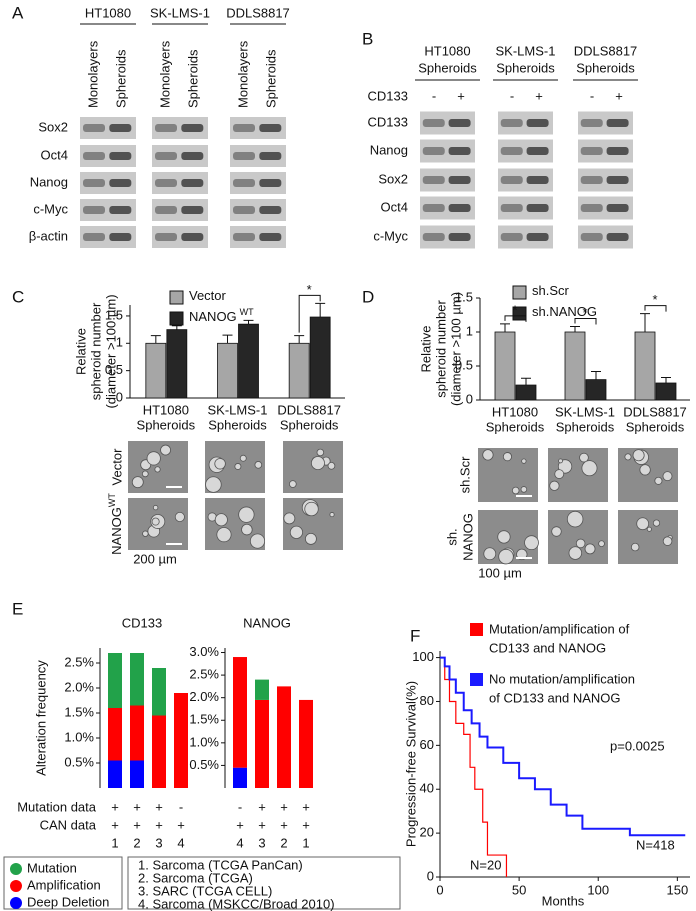  Describe the element at coordinates (116, 531) in the screenshot. I see `row-text: NANOG` at that location.